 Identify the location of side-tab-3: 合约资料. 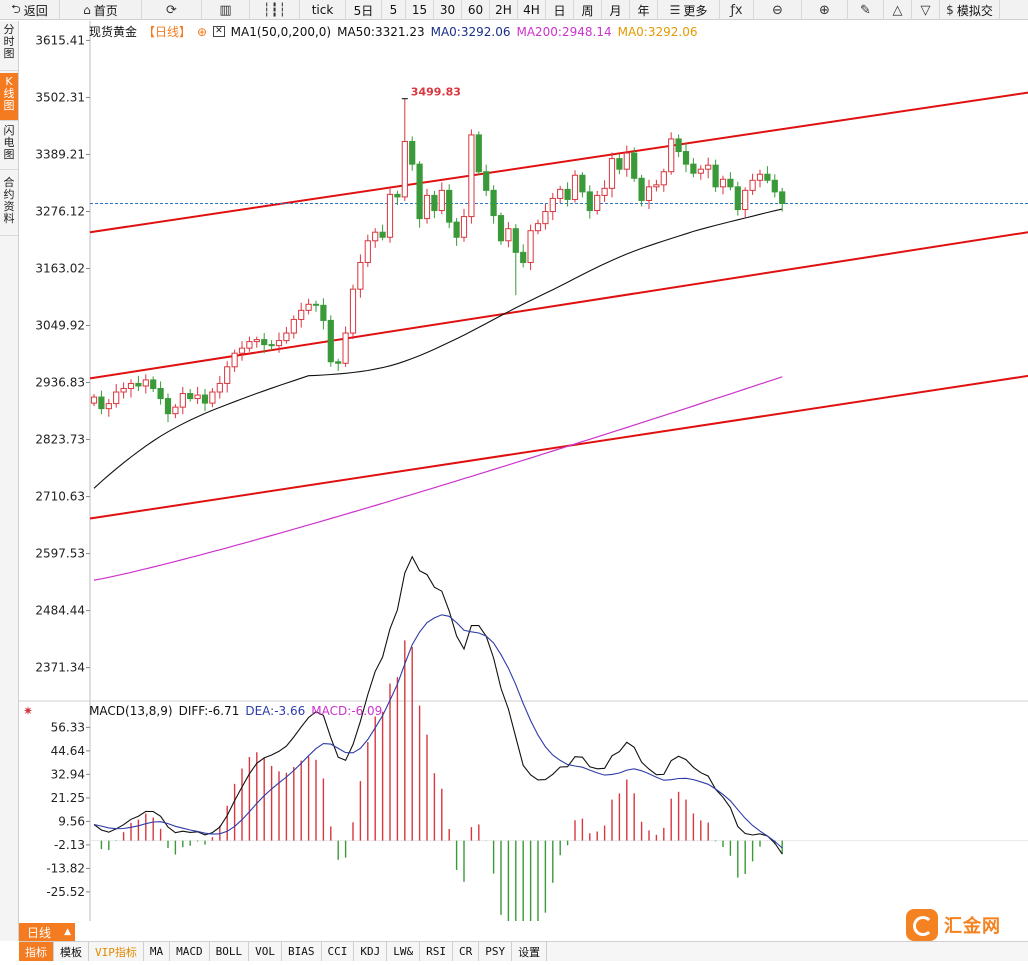
(9, 205).